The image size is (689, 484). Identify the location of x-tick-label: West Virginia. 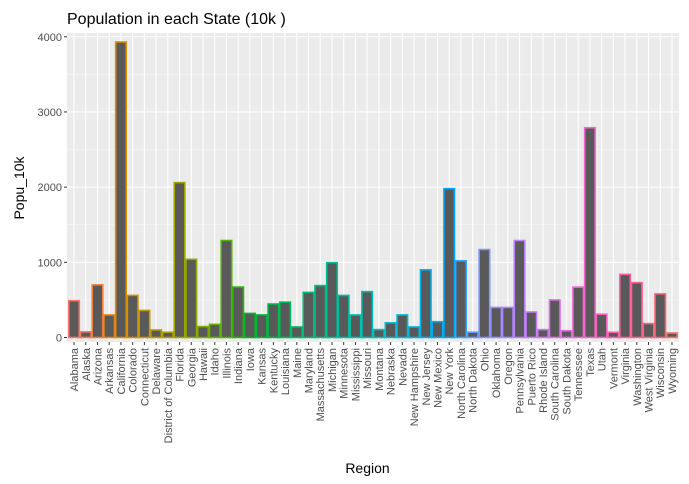
(650, 379).